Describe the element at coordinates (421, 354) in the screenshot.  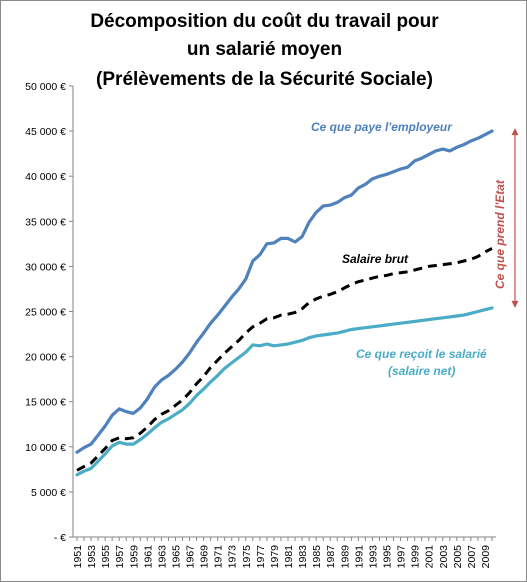
I see `net-label-line-1: Ce que reçoit le salarié` at that location.